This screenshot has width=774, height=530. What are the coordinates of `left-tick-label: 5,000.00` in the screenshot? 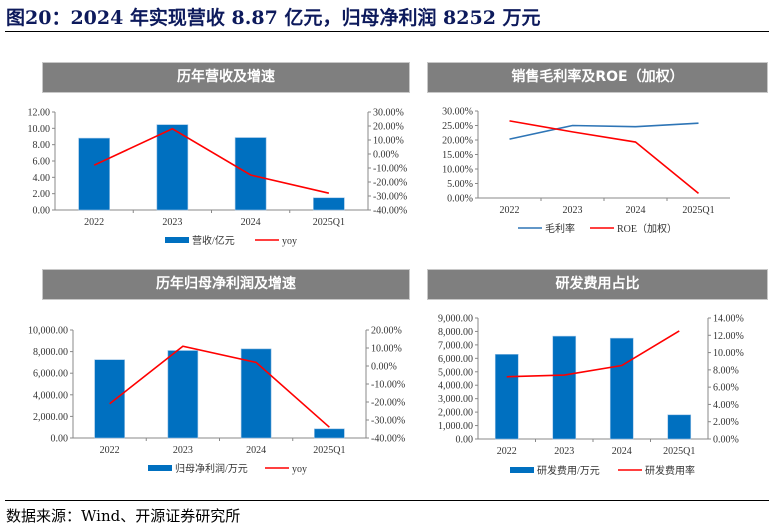 It's located at (455, 372).